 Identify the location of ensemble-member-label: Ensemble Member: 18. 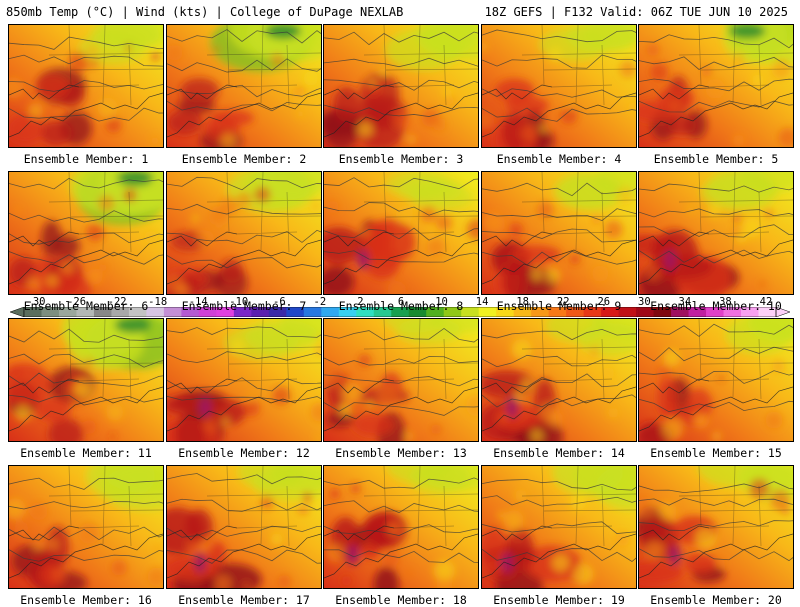
(401, 600).